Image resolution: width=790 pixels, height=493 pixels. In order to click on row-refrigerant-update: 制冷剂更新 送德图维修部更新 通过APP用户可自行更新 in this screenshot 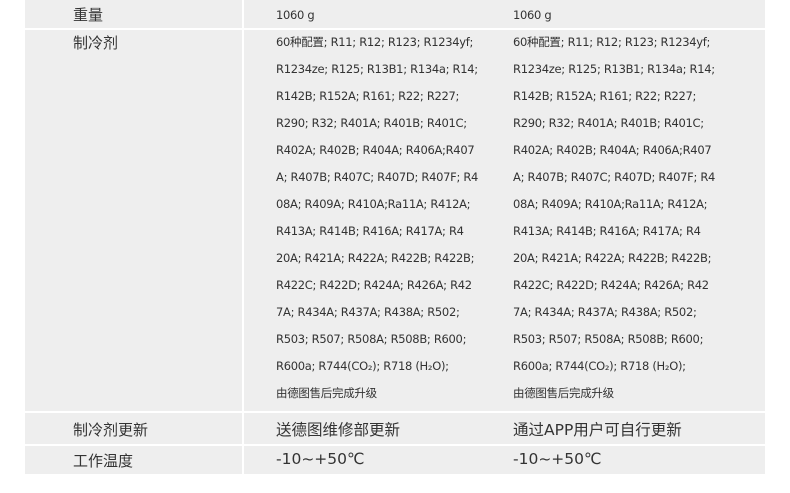, I will do `click(395, 428)`.